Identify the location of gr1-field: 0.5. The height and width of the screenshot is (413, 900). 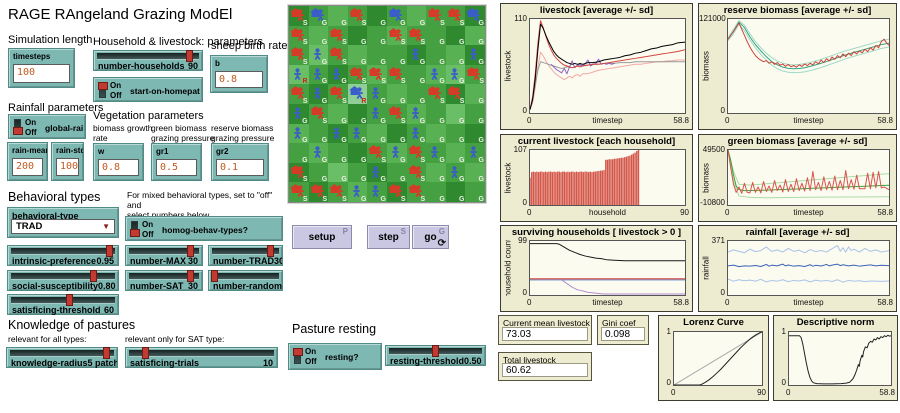
(176, 167).